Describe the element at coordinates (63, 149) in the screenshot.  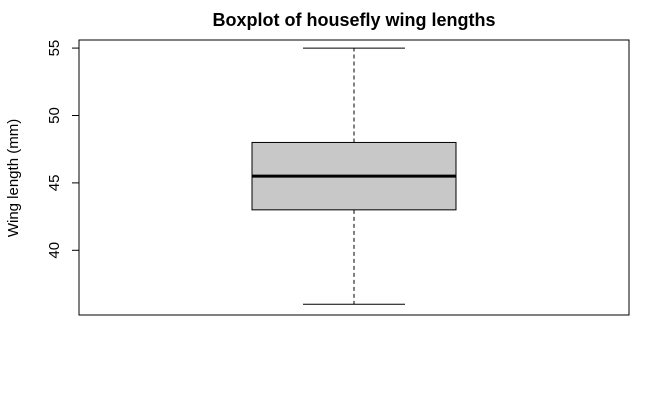
I see `y-axis: 40 45 50 55` at that location.